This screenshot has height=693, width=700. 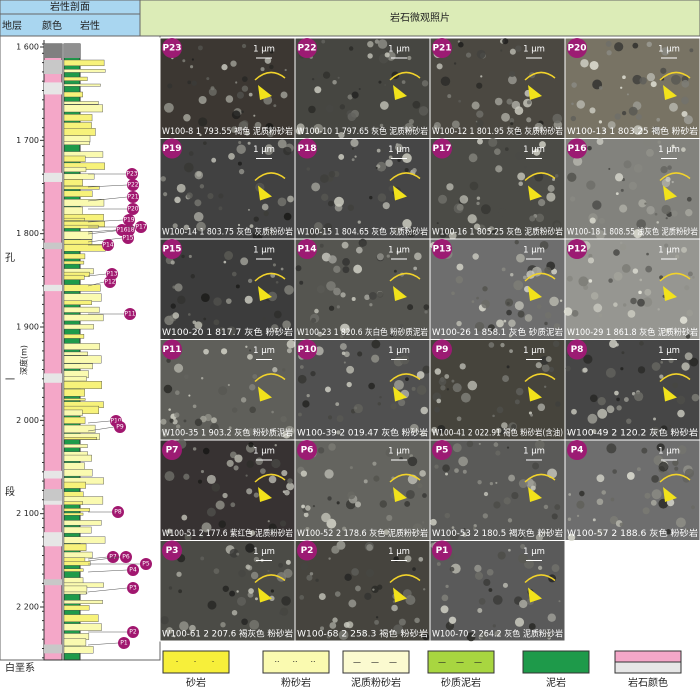 I want to click on sample-marker-label: P11, so click(x=129, y=314).